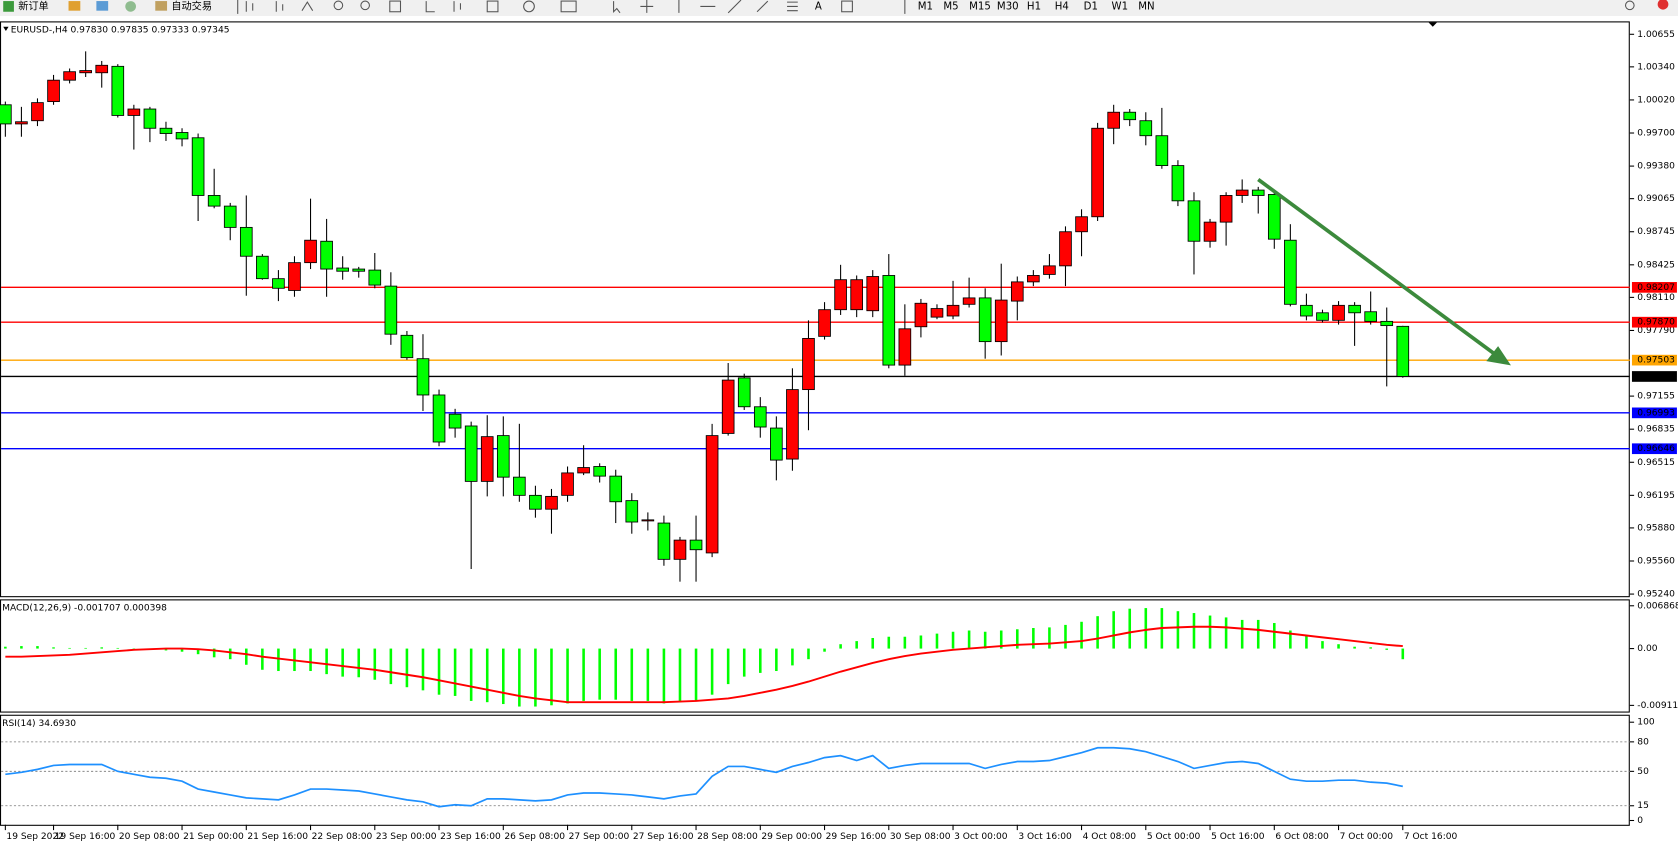  I want to click on x-tick-label: 20 Sep 08:00, so click(149, 837).